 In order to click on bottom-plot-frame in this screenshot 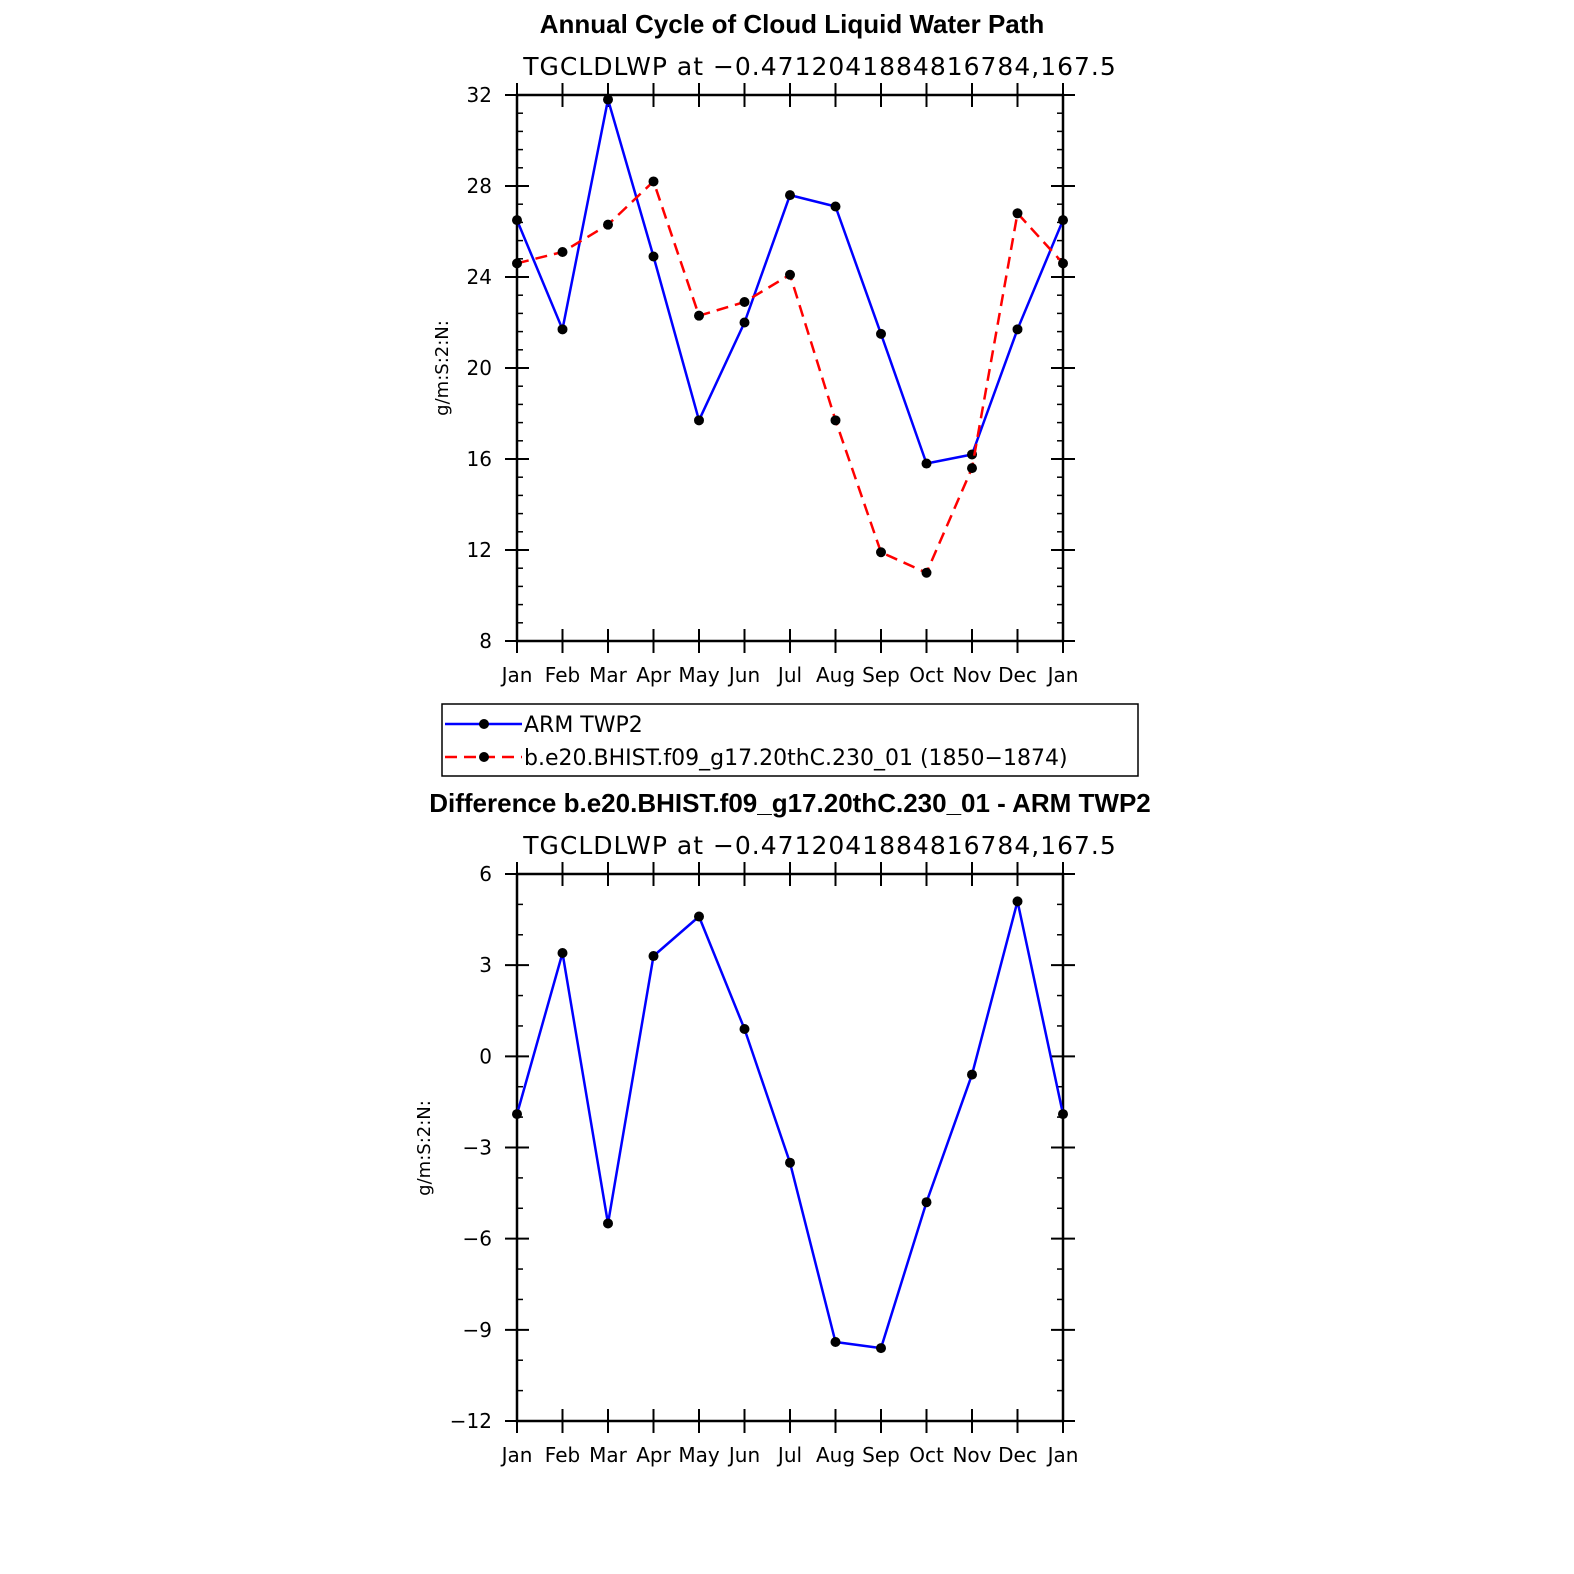, I will do `click(790, 1147)`.